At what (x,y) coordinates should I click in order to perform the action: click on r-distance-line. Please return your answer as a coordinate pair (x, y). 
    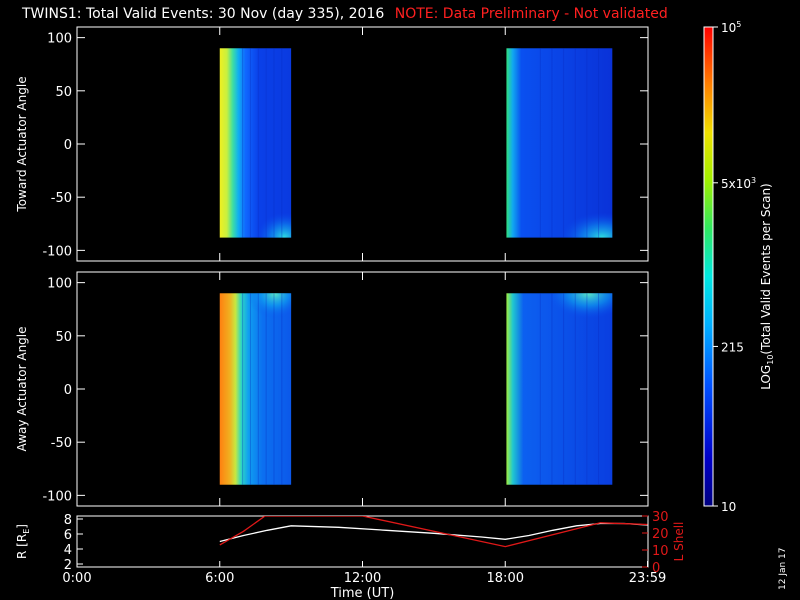
    Looking at the image, I should click on (433, 532).